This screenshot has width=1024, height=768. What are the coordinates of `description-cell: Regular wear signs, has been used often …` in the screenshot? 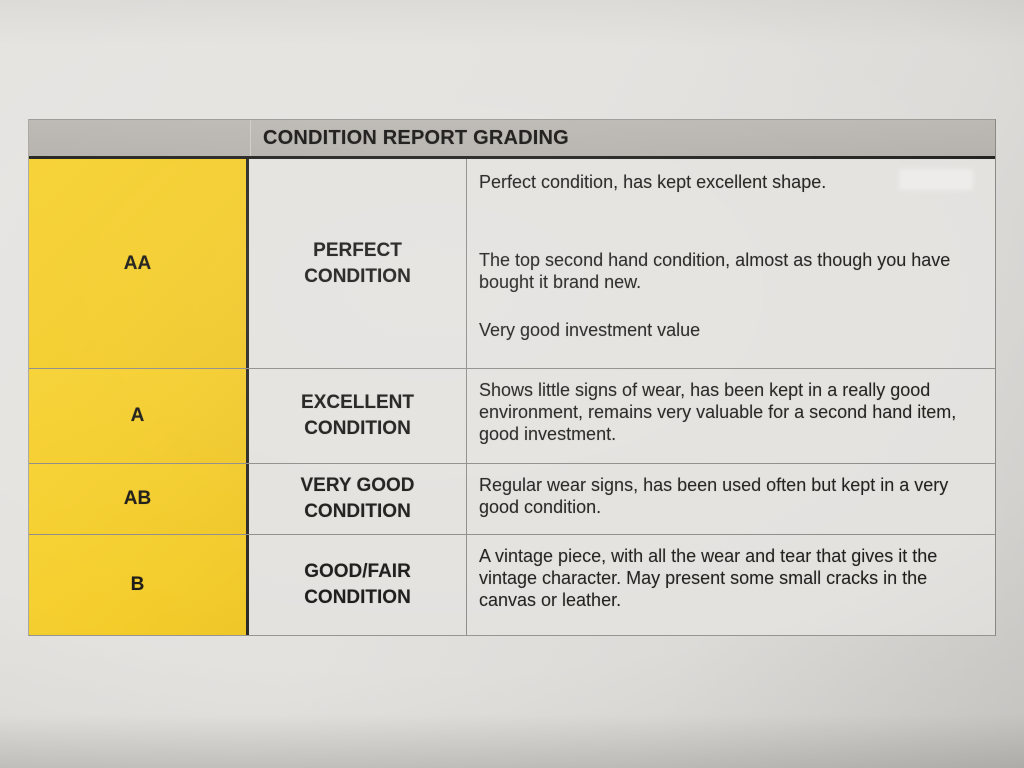 It's located at (731, 499).